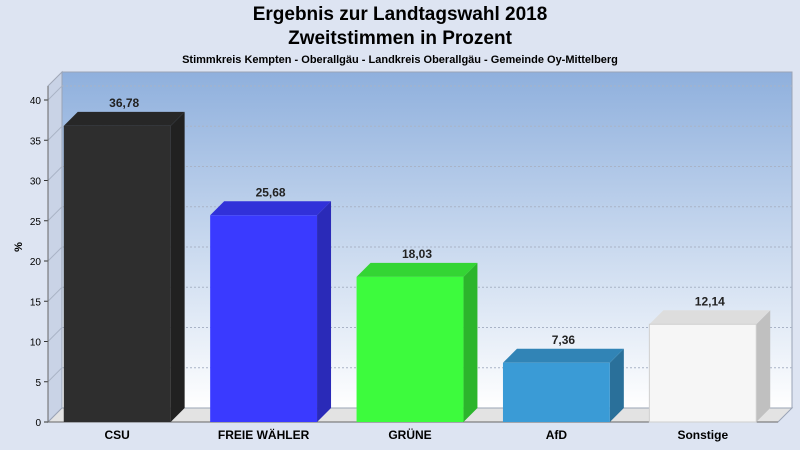 This screenshot has height=450, width=800. What do you see at coordinates (36, 141) in the screenshot?
I see `y-tick-label: 35` at bounding box center [36, 141].